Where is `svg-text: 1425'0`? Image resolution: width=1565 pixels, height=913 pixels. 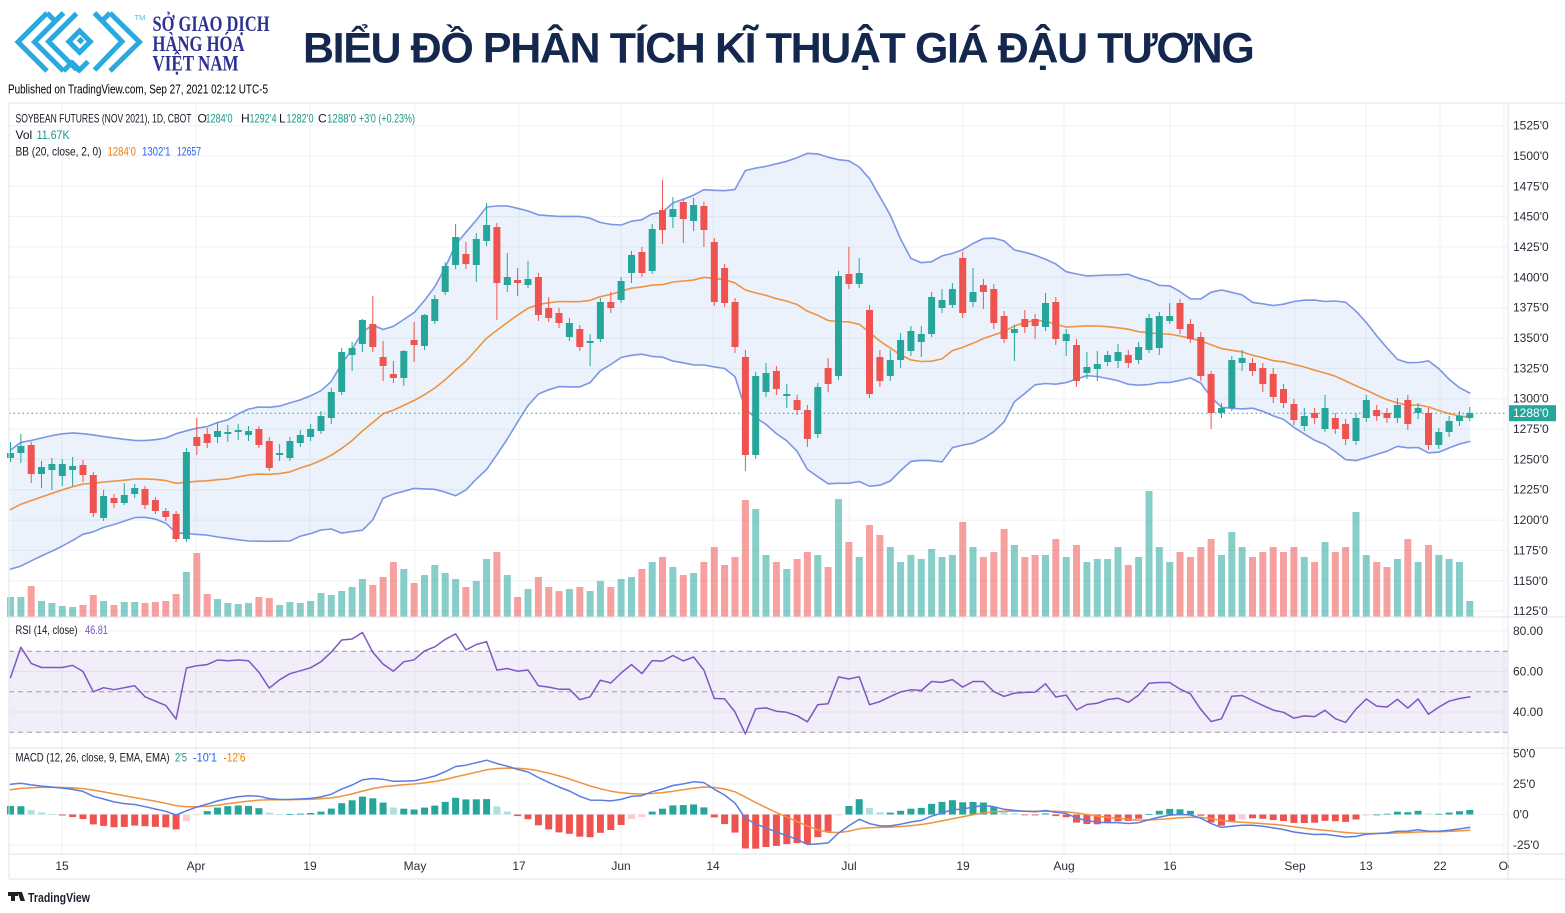
svg-text: 1425'0 is located at coordinates (1531, 247).